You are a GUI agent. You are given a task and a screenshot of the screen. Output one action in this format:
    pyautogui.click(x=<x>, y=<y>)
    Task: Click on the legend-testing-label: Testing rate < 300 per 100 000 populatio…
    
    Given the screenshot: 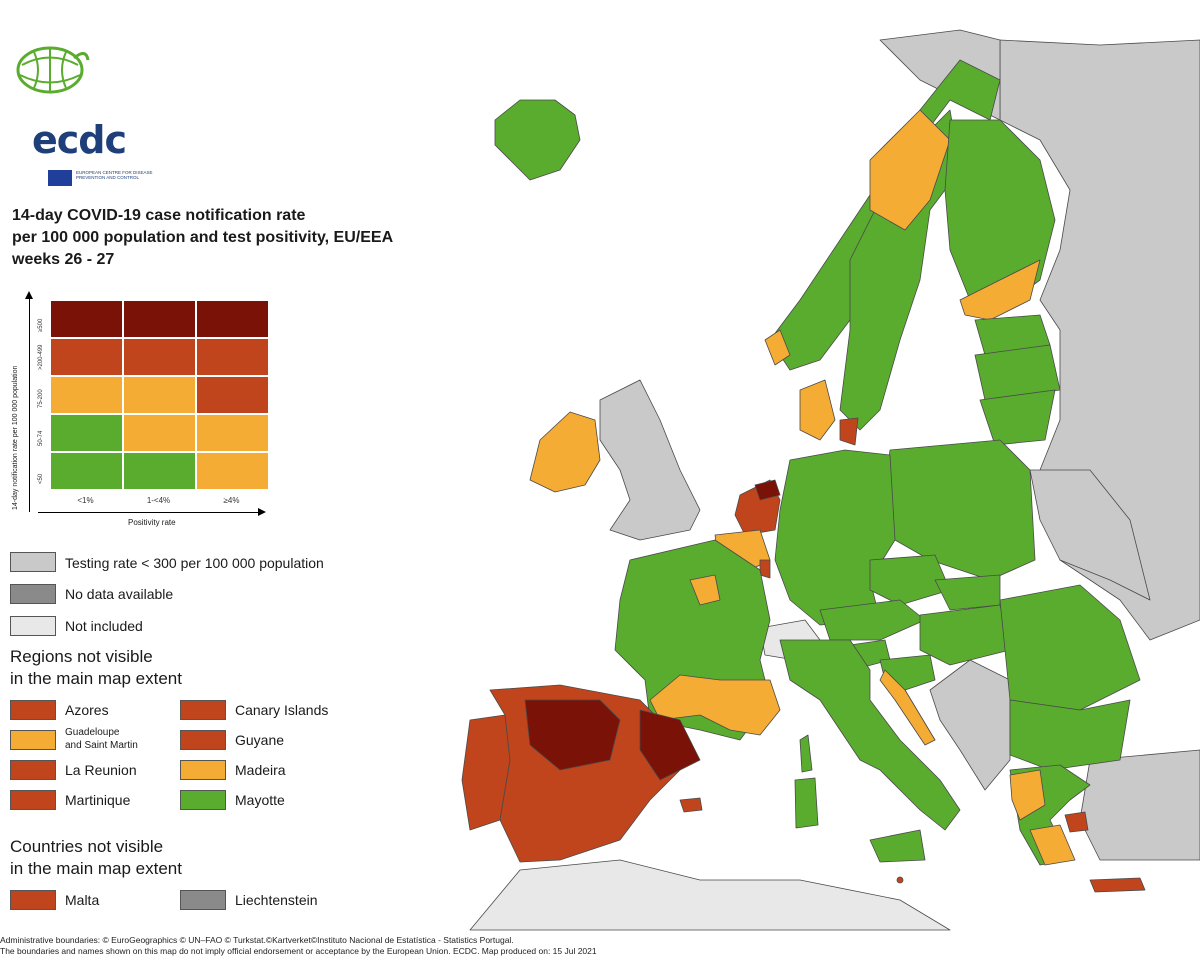 What is the action you would take?
    pyautogui.click(x=194, y=563)
    